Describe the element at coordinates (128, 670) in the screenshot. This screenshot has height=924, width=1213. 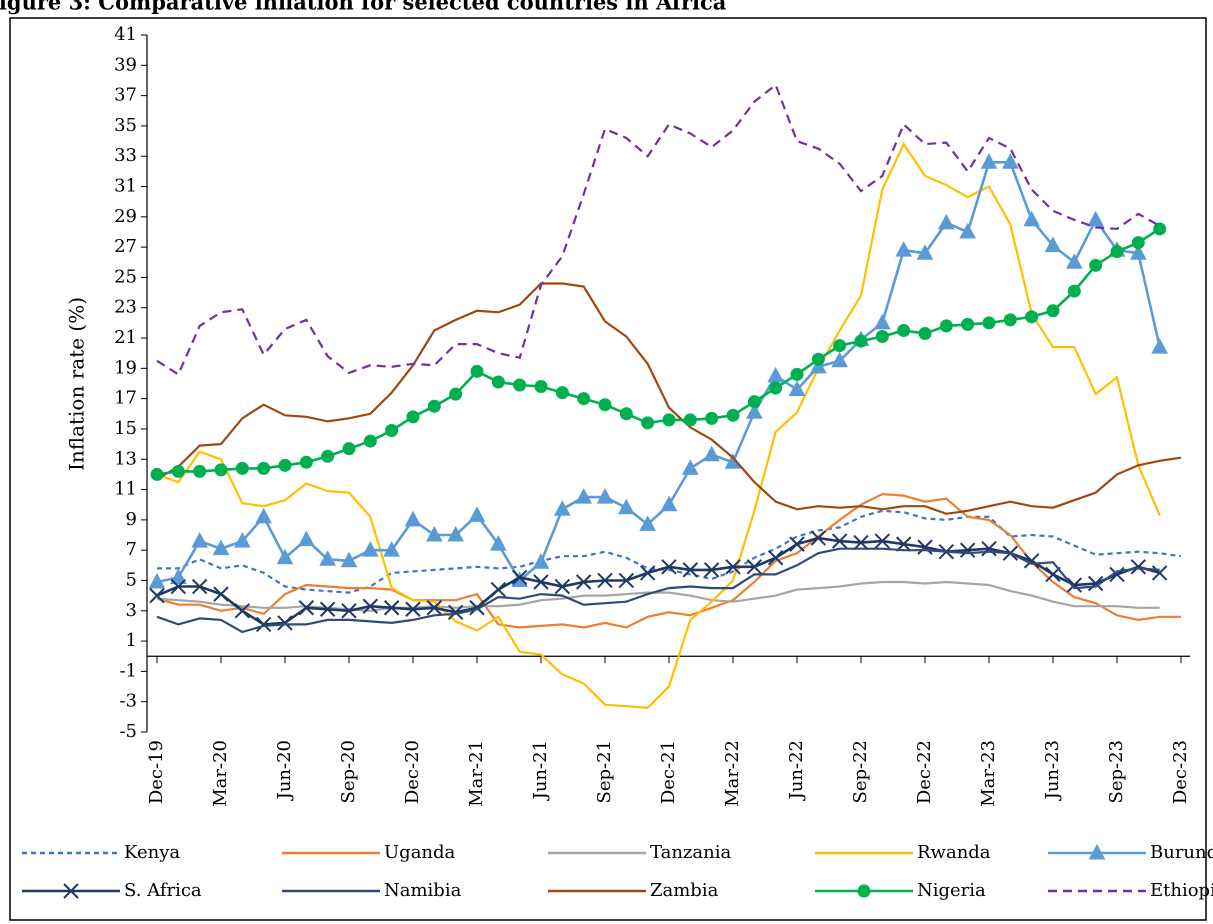
I see `y-tick-label: -1` at that location.